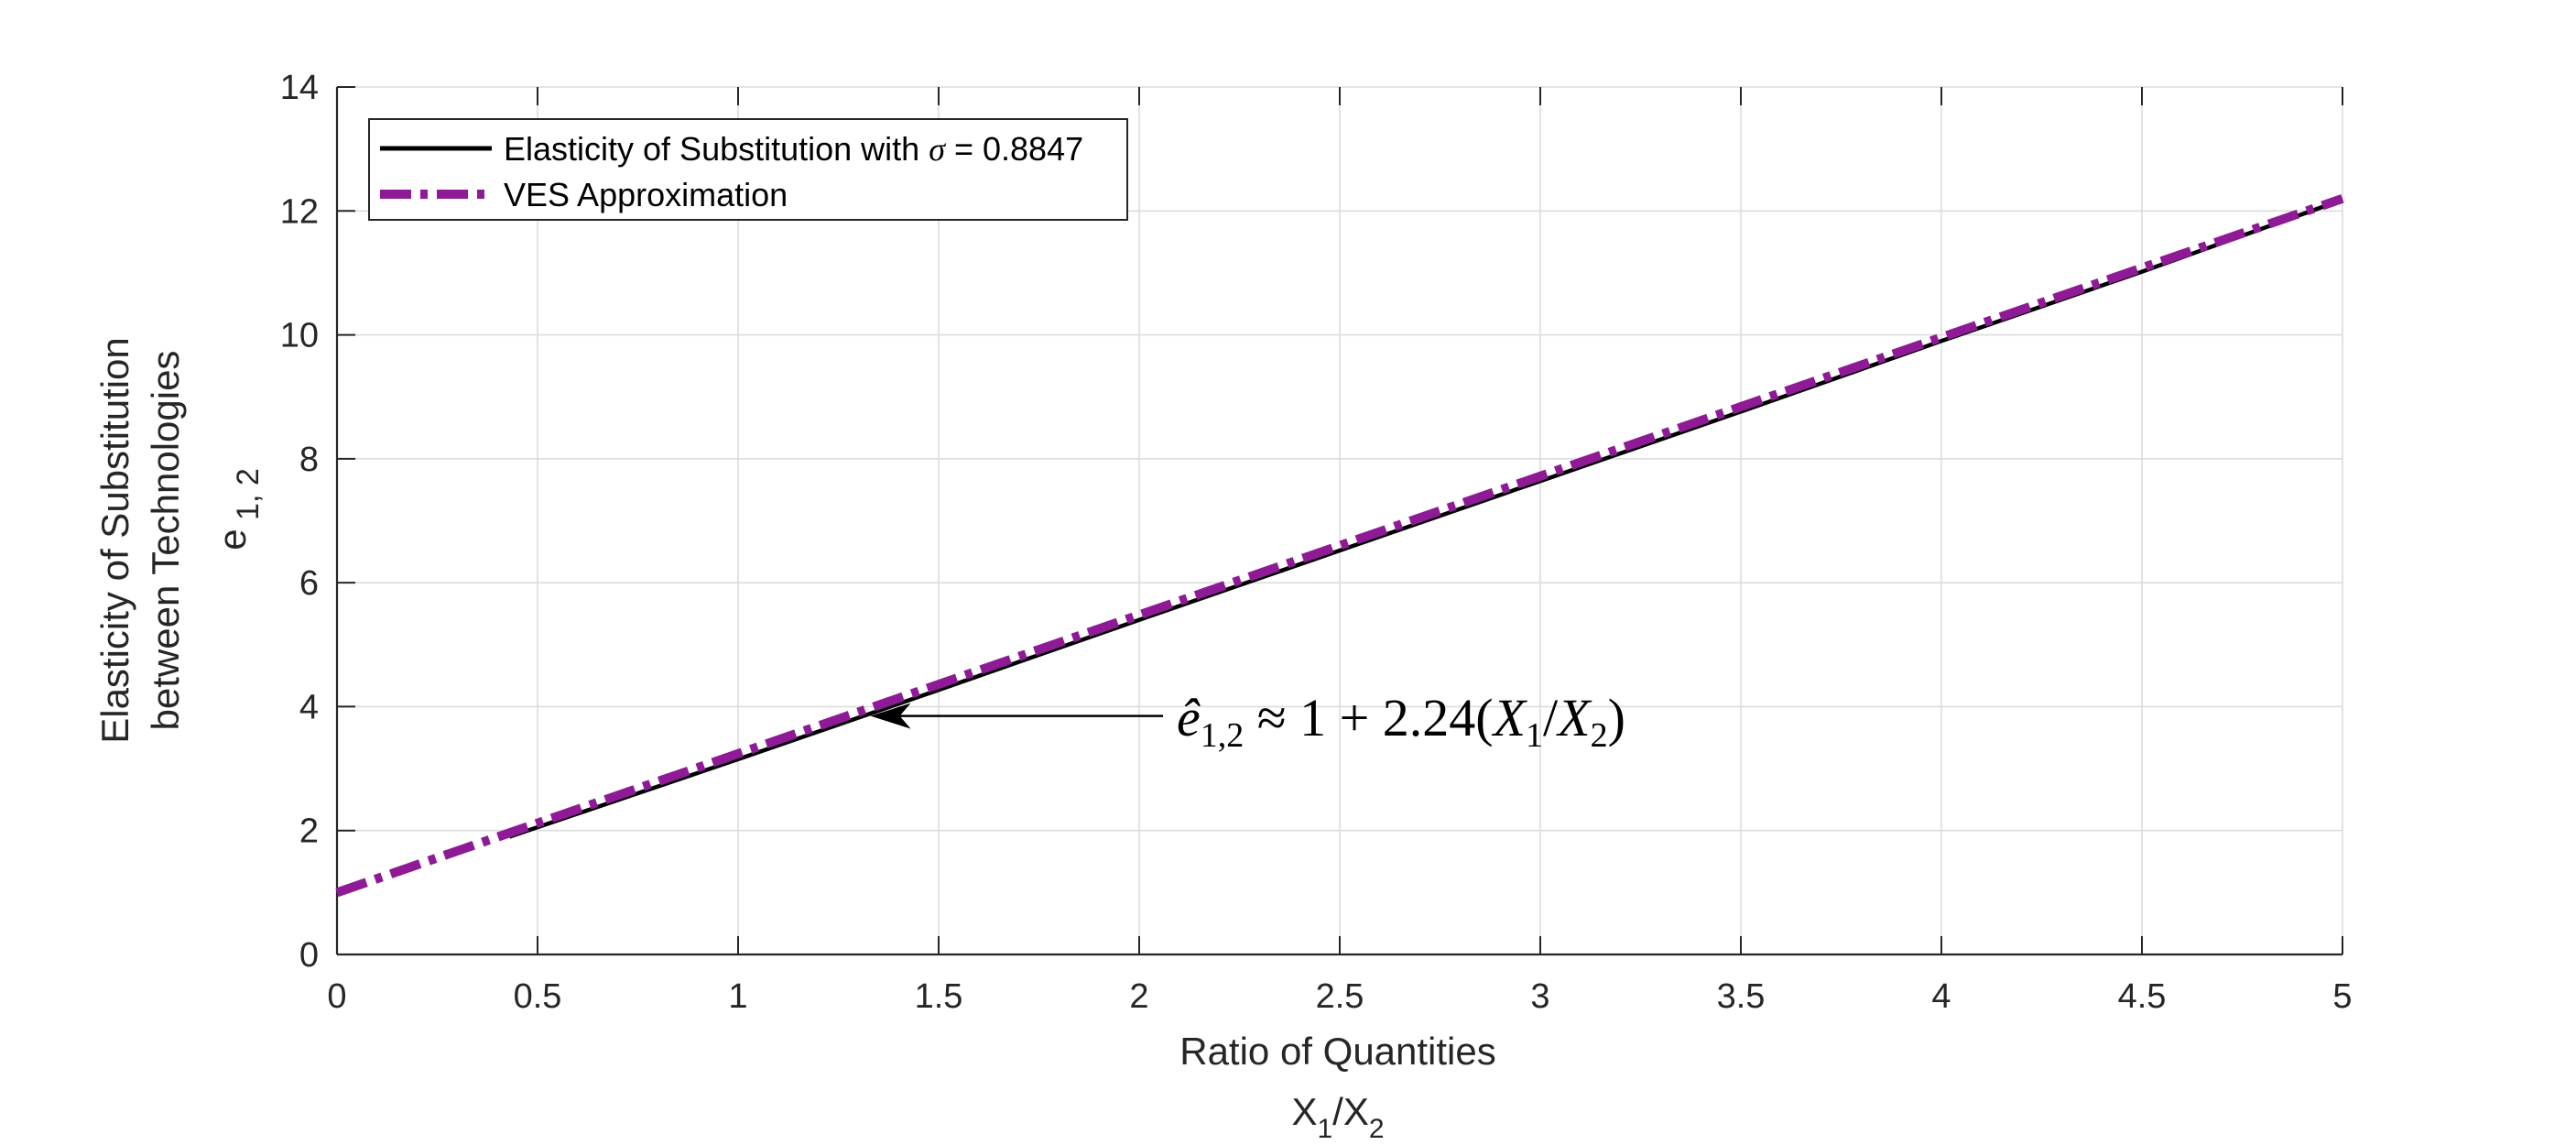 Image resolution: width=2576 pixels, height=1145 pixels. I want to click on x-tick-label: 5, so click(2342, 997).